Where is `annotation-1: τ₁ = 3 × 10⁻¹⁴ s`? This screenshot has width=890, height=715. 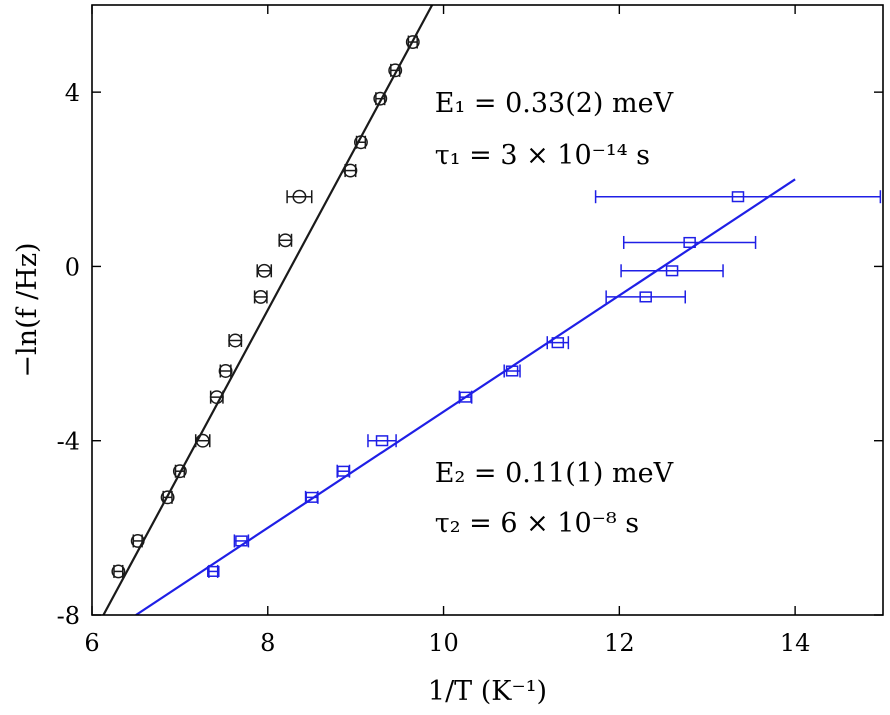
annotation-1: τ₁ = 3 × 10⁻¹⁴ s is located at coordinates (542, 155).